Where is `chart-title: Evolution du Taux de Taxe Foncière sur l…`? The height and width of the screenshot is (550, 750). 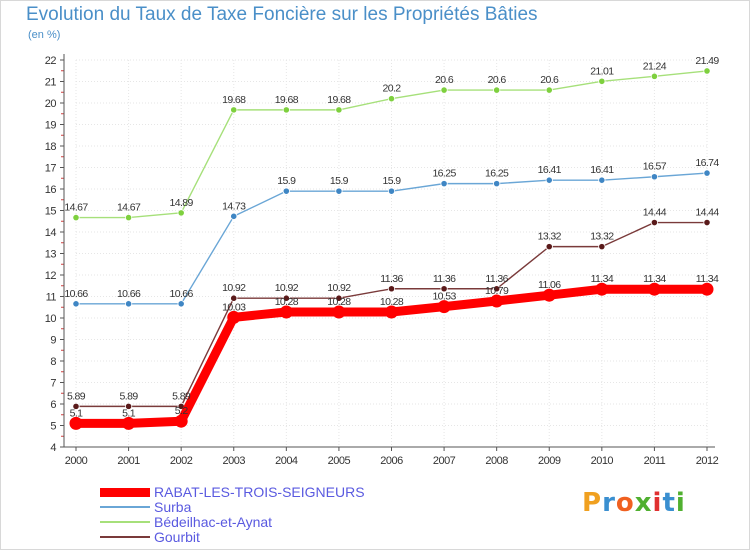
chart-title: Evolution du Taux de Taxe Foncière sur l… is located at coordinates (282, 14).